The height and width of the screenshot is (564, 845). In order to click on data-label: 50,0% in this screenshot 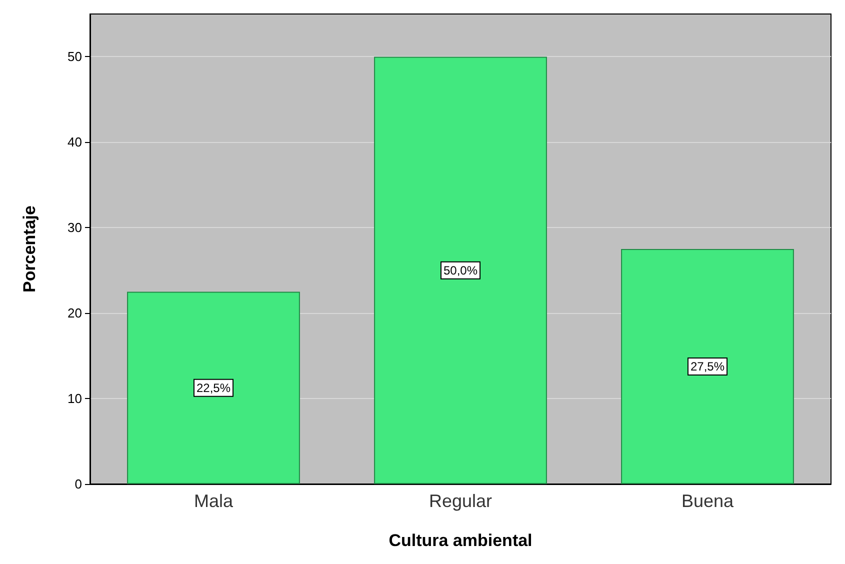, I will do `click(460, 270)`.